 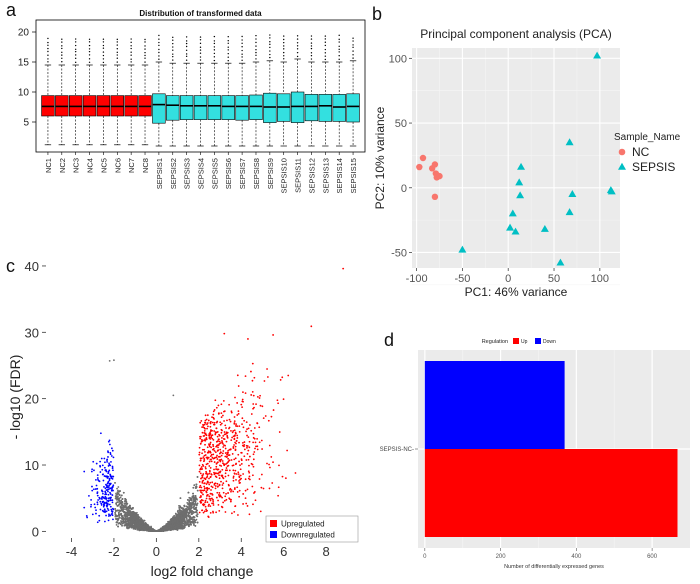 What do you see at coordinates (32, 332) in the screenshot?
I see `y-tick-label: 30` at bounding box center [32, 332].